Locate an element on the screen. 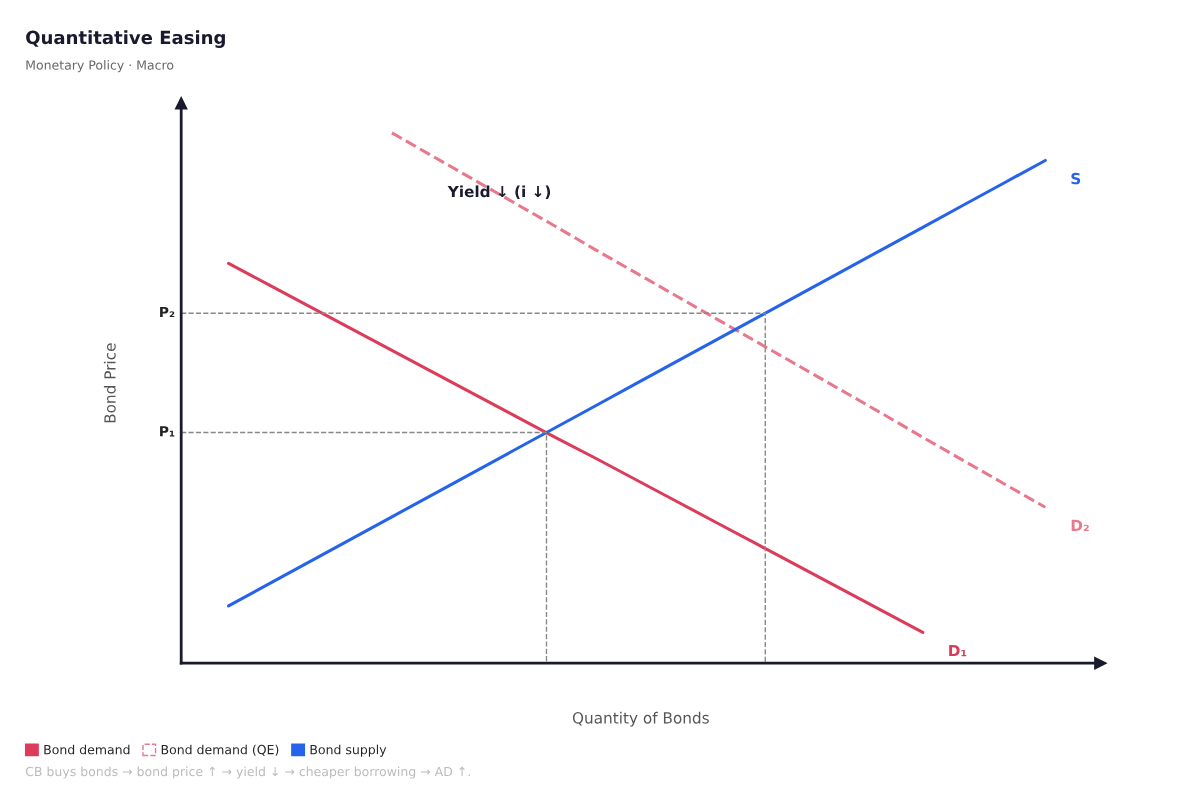 The width and height of the screenshot is (1200, 800). legend-label: Bond supply is located at coordinates (348, 750).